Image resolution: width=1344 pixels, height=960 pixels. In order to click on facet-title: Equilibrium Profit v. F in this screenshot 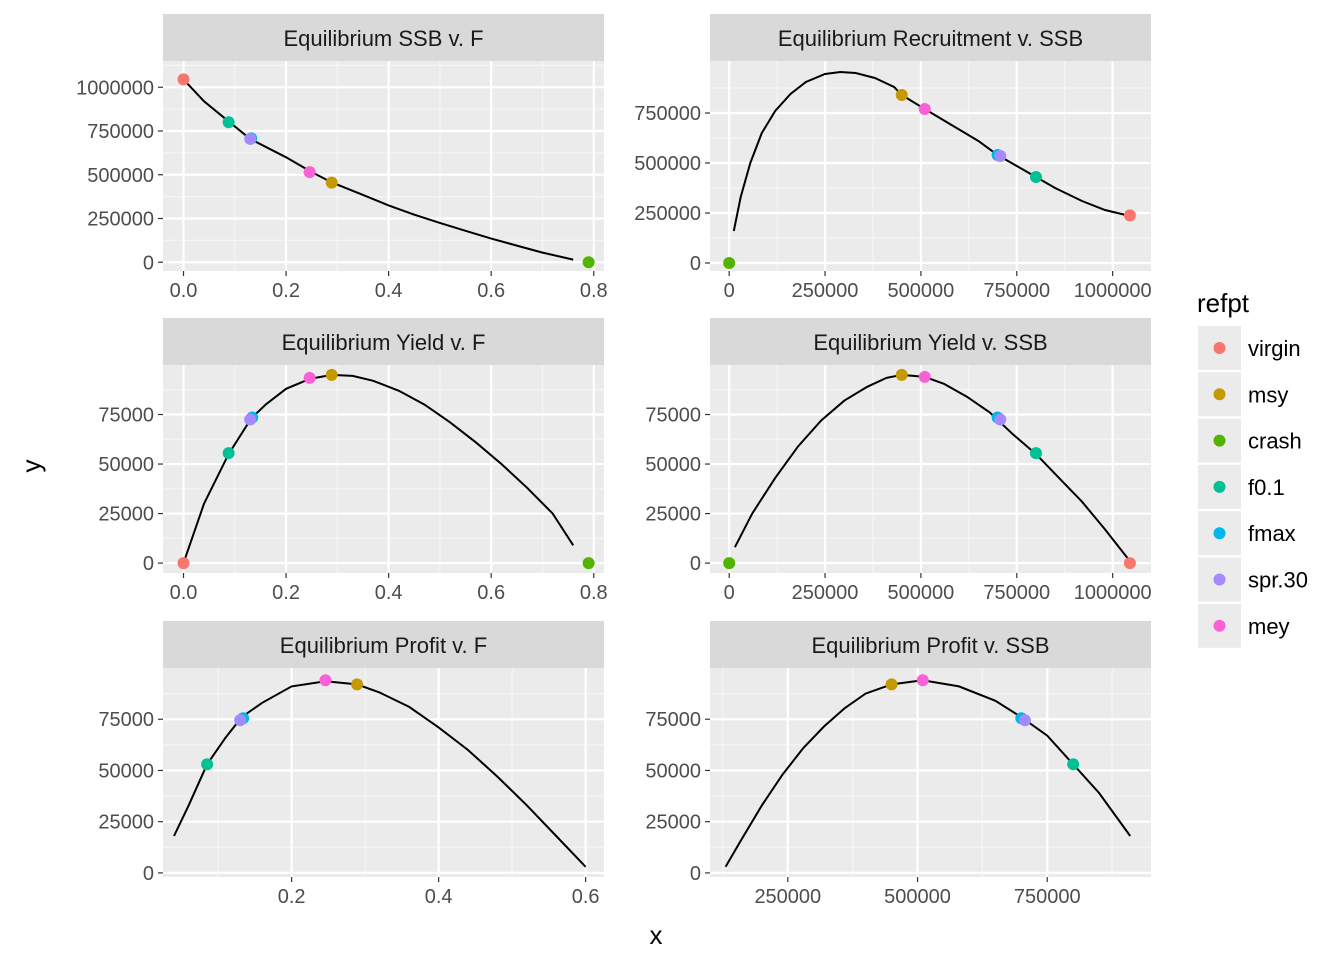, I will do `click(383, 645)`.